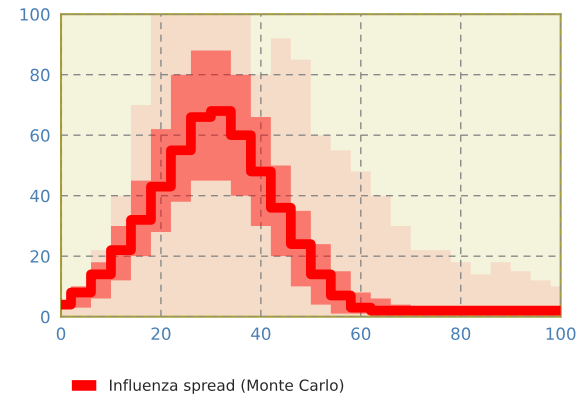  I want to click on y-tick-label: 60, so click(40, 135).